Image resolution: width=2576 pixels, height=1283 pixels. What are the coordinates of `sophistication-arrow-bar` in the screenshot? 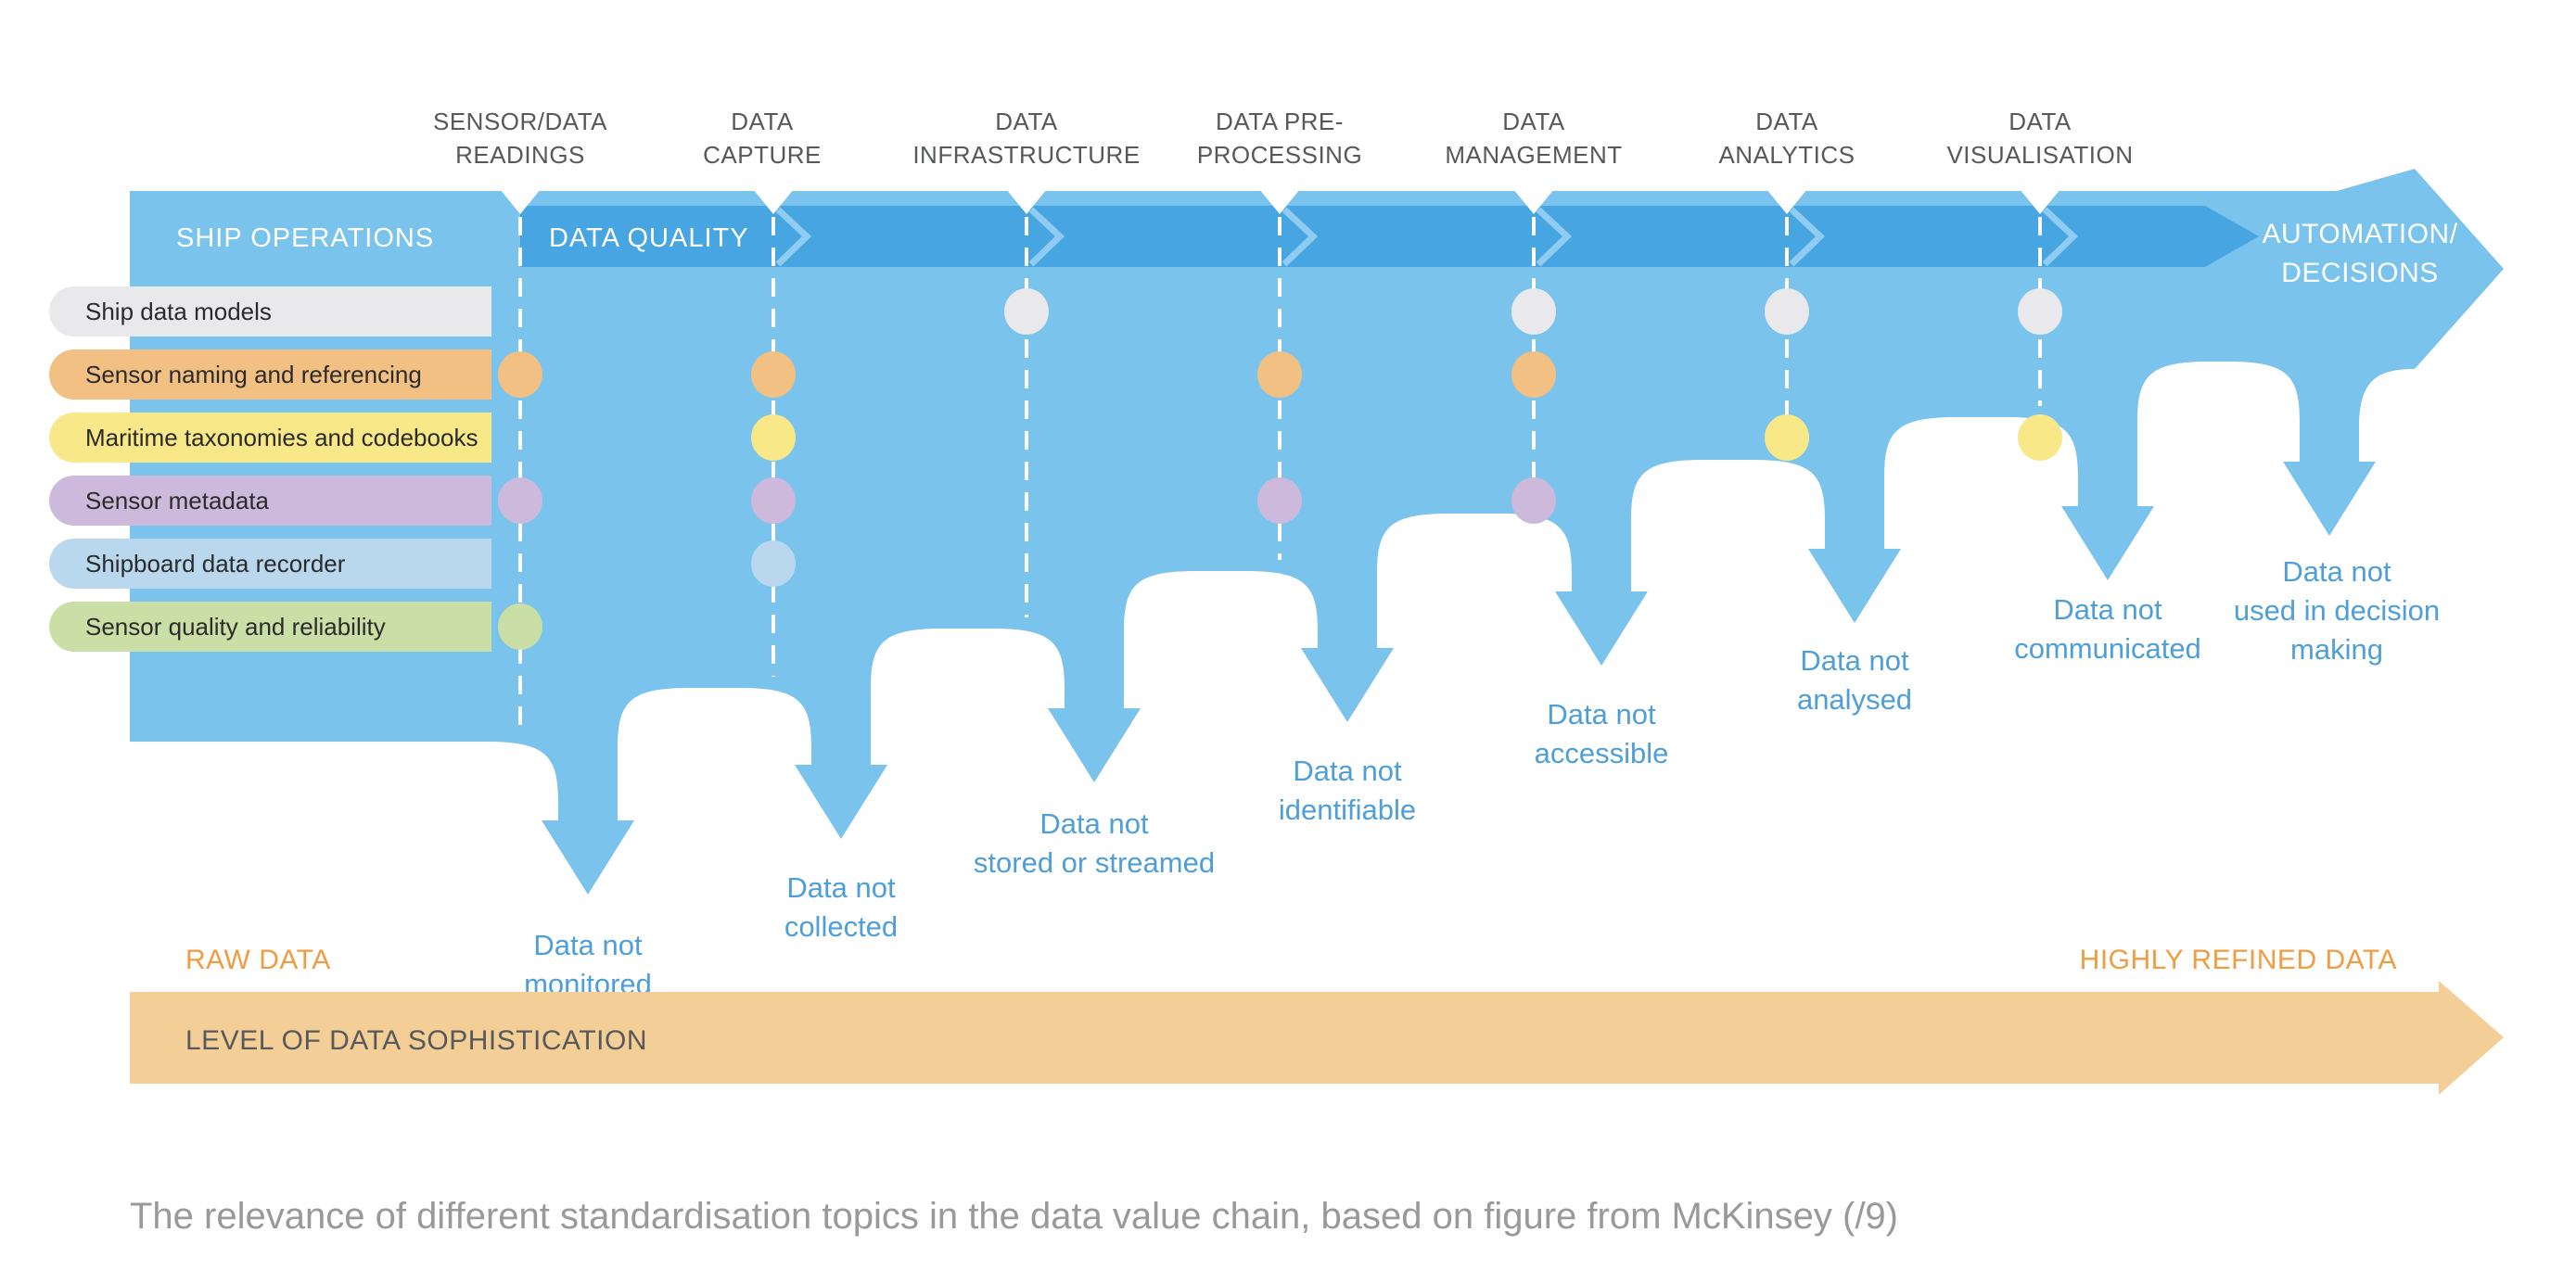 It's located at (1317, 1038).